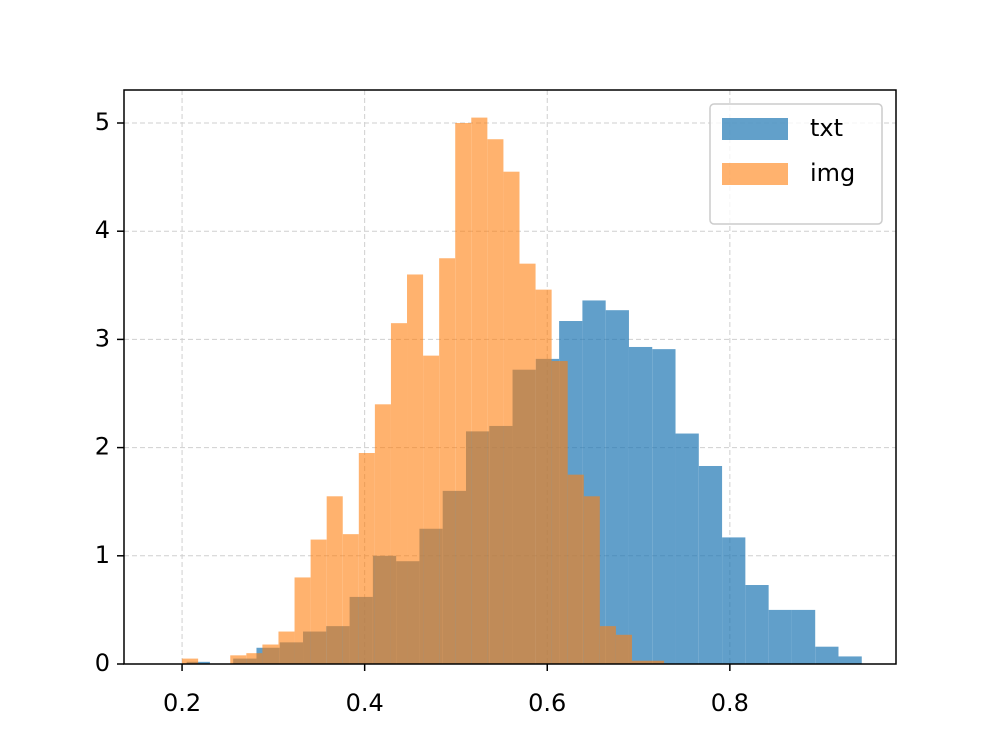 The image size is (997, 747). Describe the element at coordinates (796, 164) in the screenshot. I see `legend: txt img` at that location.